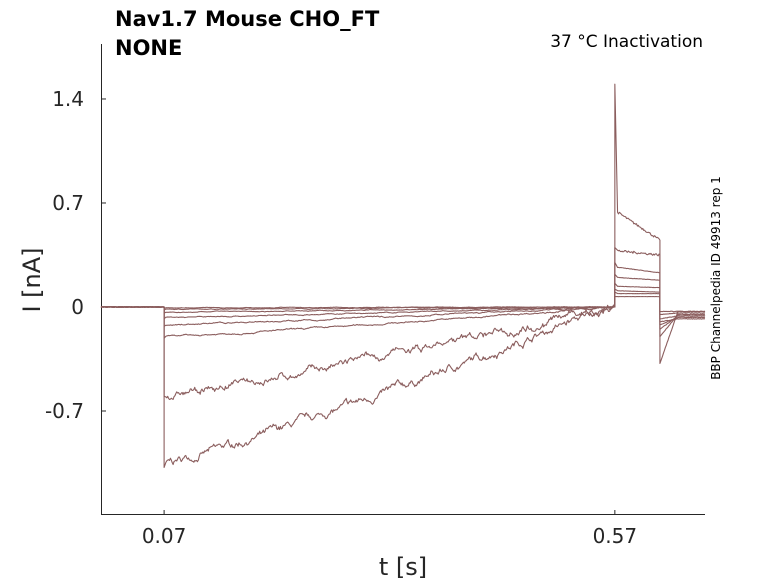 Image resolution: width=778 pixels, height=583 pixels. I want to click on y-tick-label: 1.4, so click(68, 99).